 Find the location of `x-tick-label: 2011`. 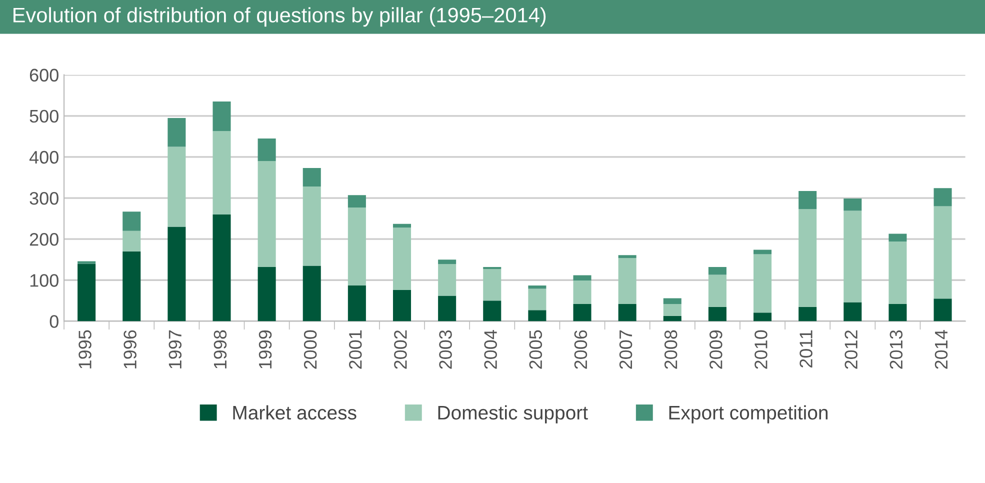

x-tick-label: 2011 is located at coordinates (806, 349).